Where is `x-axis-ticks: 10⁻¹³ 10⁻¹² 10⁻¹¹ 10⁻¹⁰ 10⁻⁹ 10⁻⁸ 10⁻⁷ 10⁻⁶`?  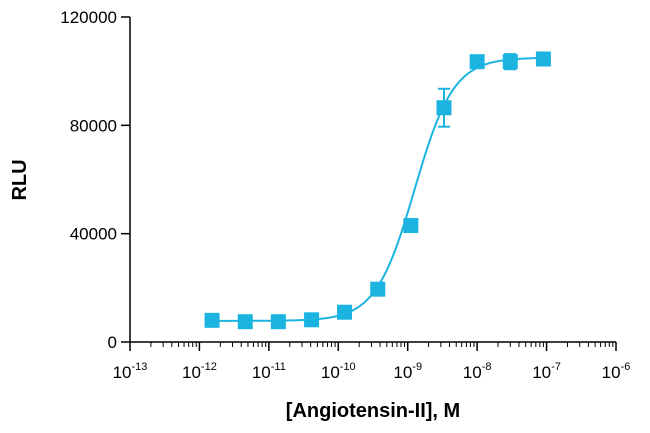 x-axis-ticks: 10⁻¹³ 10⁻¹² 10⁻¹¹ 10⁻¹⁰ 10⁻⁹ 10⁻⁸ 10⁻⁷ 10⁻⁶ is located at coordinates (372, 362).